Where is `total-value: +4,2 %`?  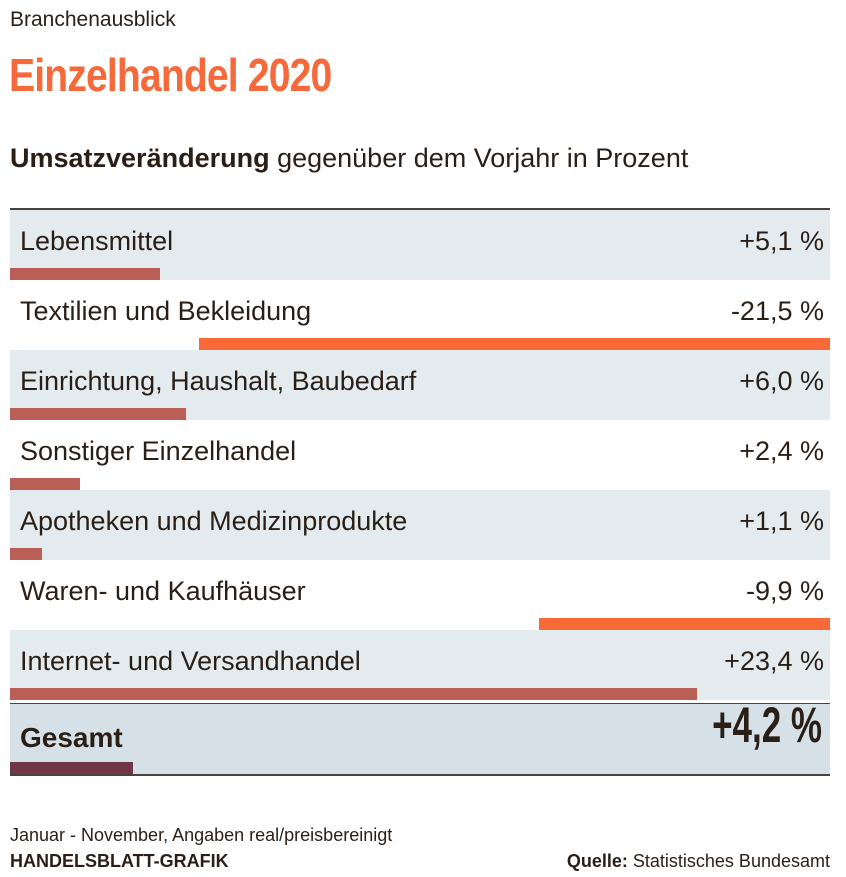 total-value: +4,2 % is located at coordinates (767, 725).